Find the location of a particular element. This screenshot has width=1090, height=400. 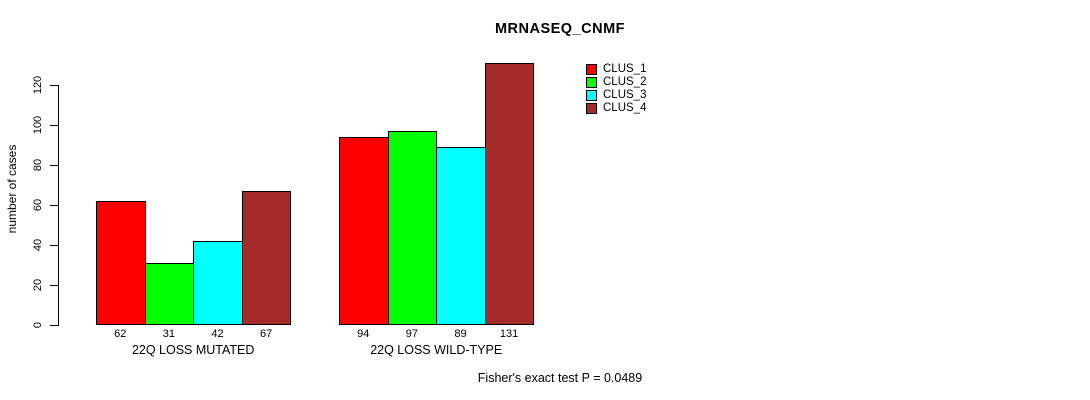

group-label-22q-loss-wild-type: 22Q LOSS WILD-TYPE is located at coordinates (436, 350).